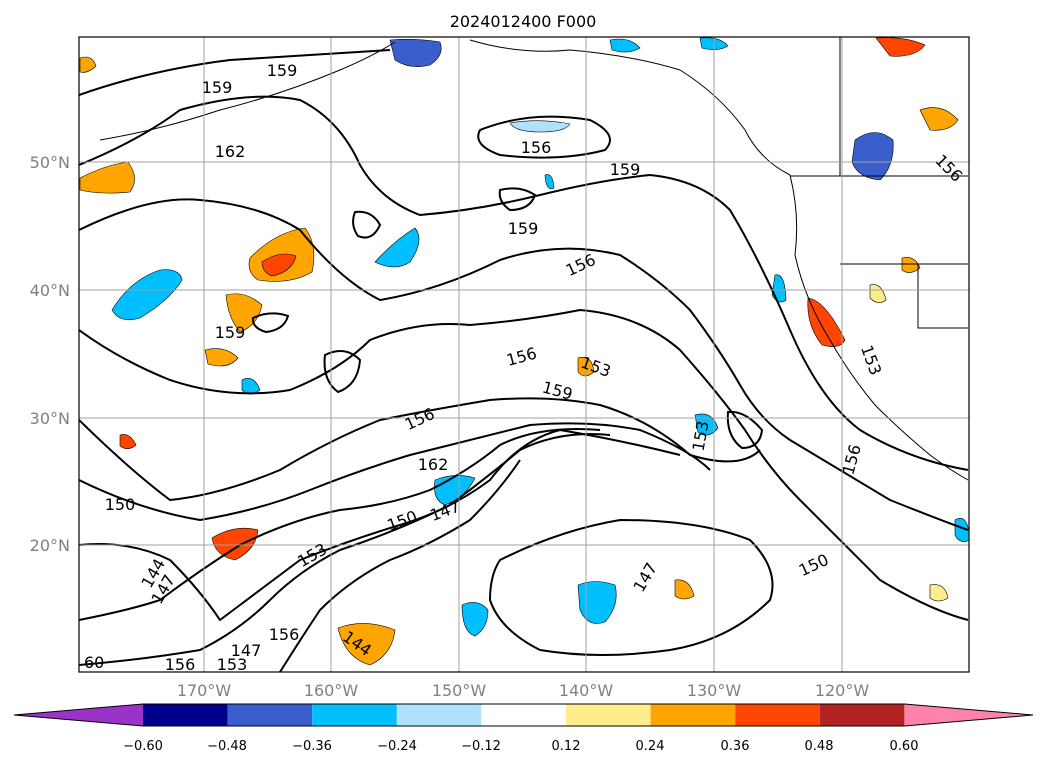 This screenshot has width=1047, height=765. What do you see at coordinates (50, 418) in the screenshot?
I see `lat-label: 30°N` at bounding box center [50, 418].